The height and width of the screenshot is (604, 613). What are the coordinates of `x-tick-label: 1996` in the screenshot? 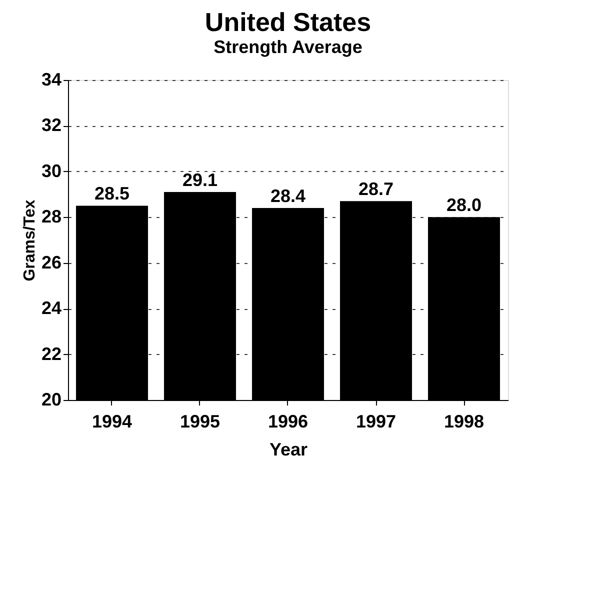 It's located at (288, 422).